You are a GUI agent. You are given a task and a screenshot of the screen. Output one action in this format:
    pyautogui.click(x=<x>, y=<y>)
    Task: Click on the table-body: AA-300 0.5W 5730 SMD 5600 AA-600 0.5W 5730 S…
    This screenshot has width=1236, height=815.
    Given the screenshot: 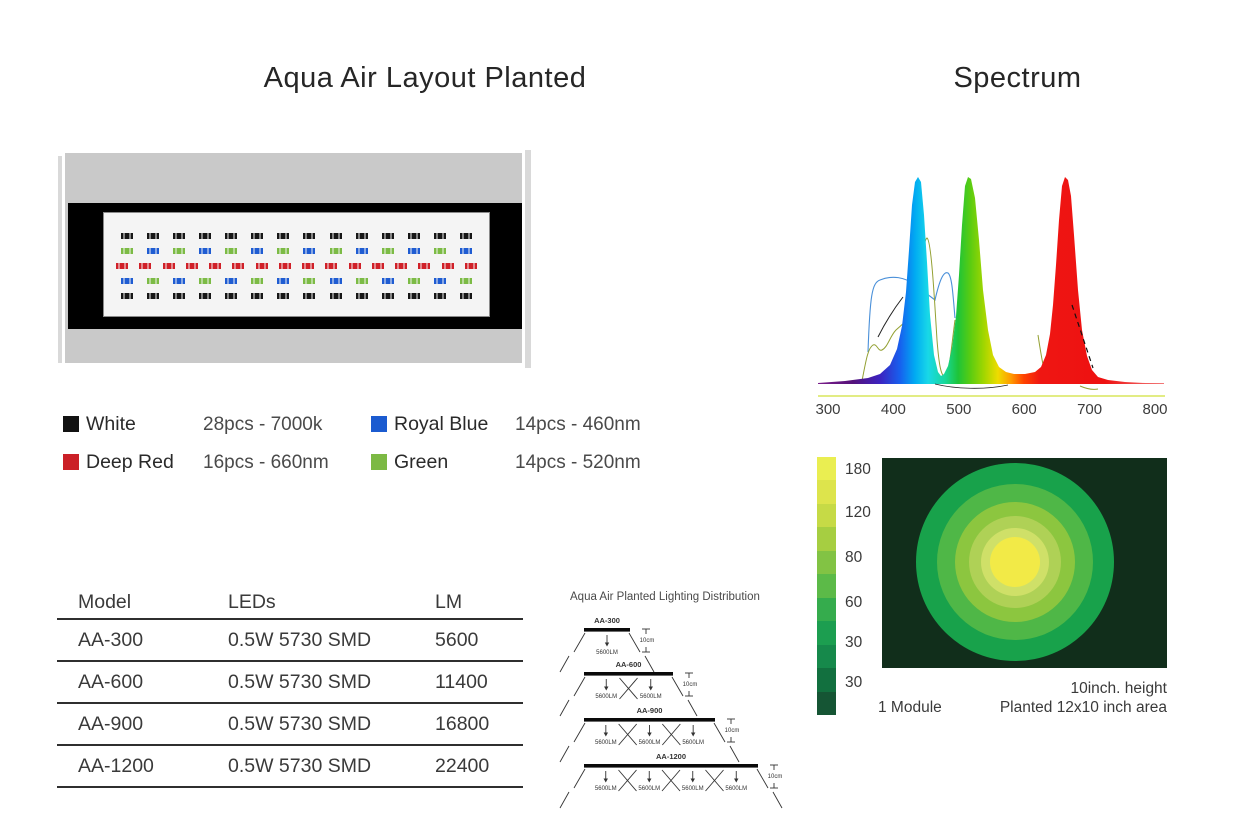 What is the action you would take?
    pyautogui.click(x=290, y=704)
    